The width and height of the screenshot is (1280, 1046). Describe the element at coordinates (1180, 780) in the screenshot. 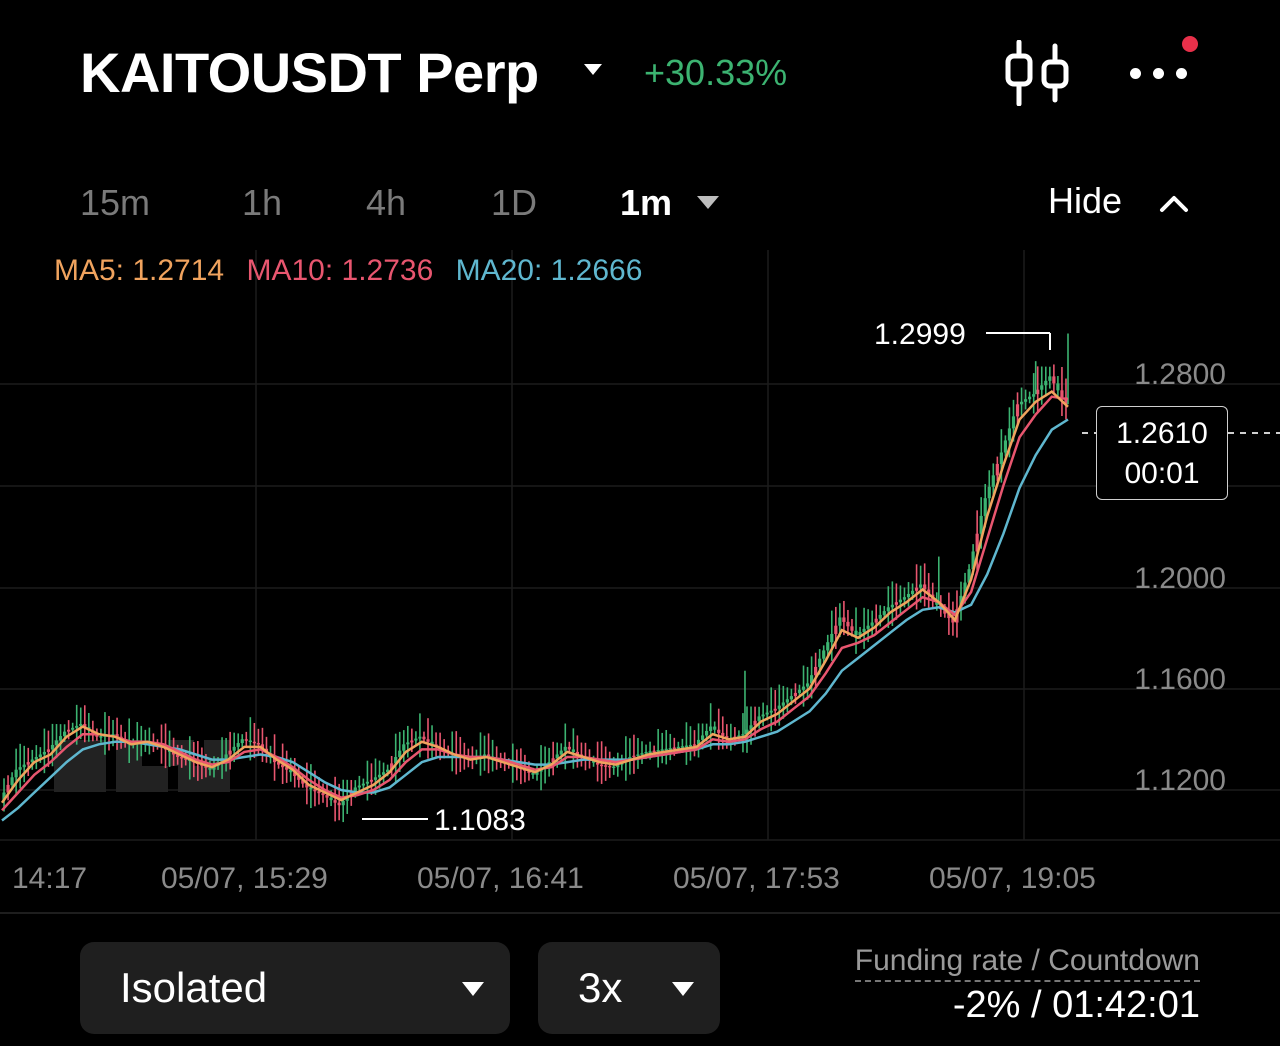

I see `y-tick-label: 1.1200` at that location.